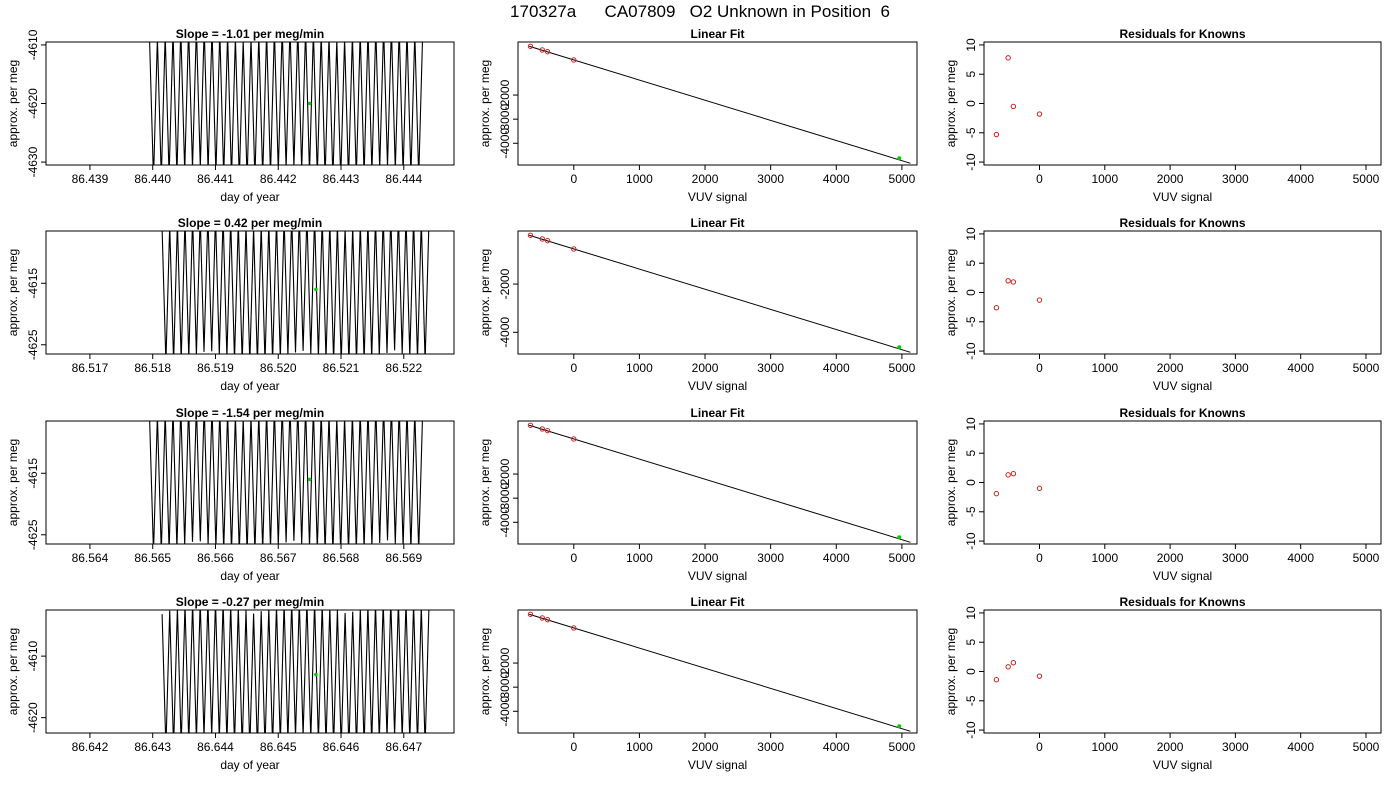 This screenshot has height=800, width=1400. I want to click on y-tick-label: 0, so click(971, 292).